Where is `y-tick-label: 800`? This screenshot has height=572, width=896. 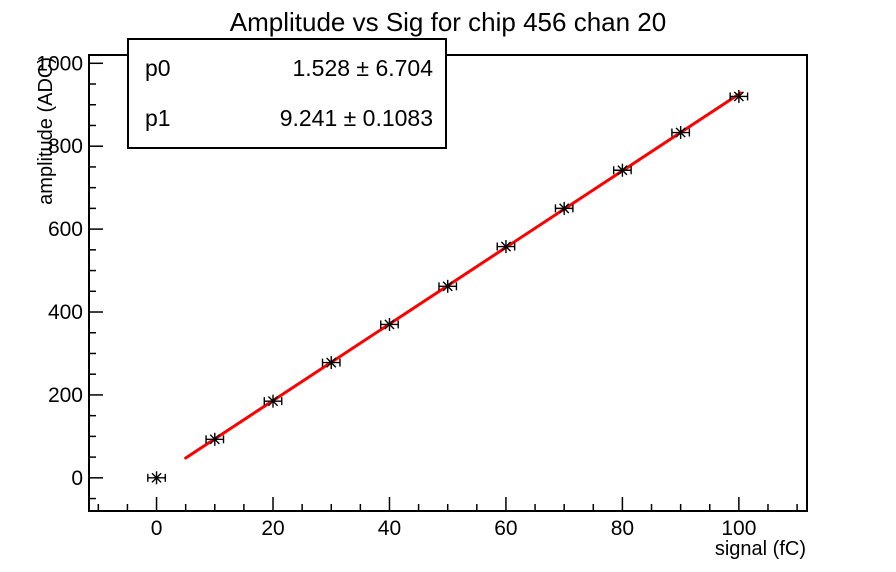 y-tick-label: 800 is located at coordinates (65, 146).